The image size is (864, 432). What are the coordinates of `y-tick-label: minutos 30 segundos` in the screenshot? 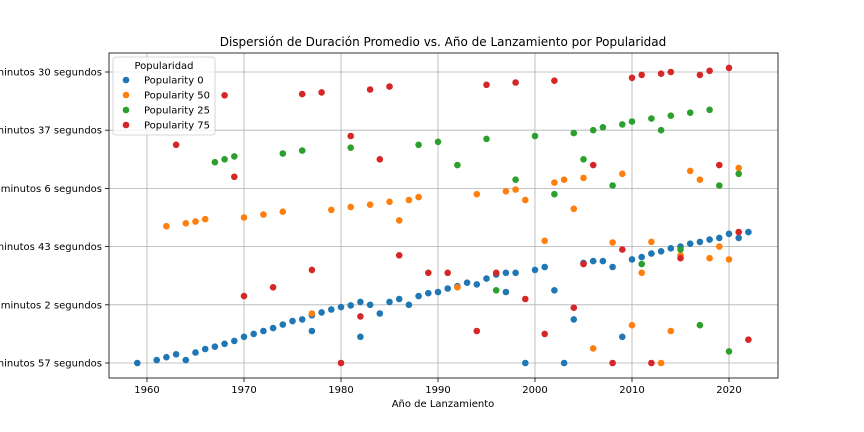 It's located at (51, 73).